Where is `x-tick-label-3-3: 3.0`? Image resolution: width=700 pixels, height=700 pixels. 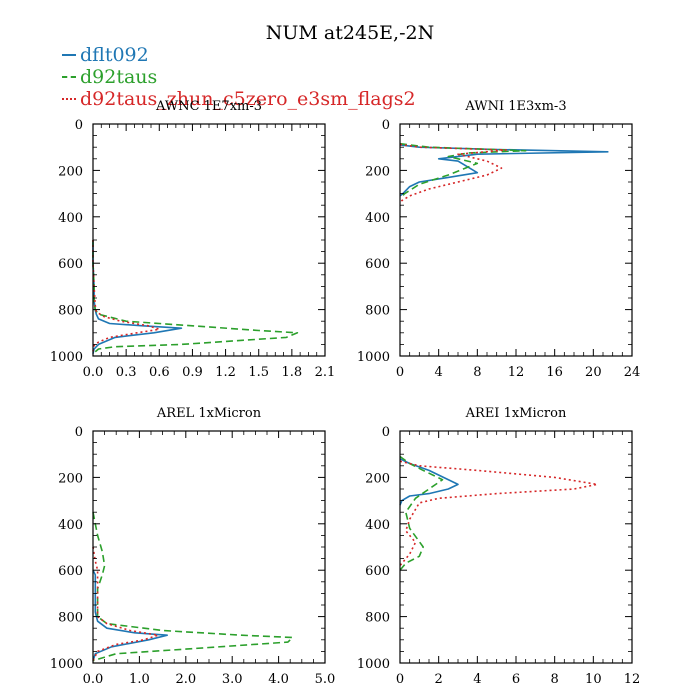 x-tick-label-3-3: 3.0 is located at coordinates (232, 679).